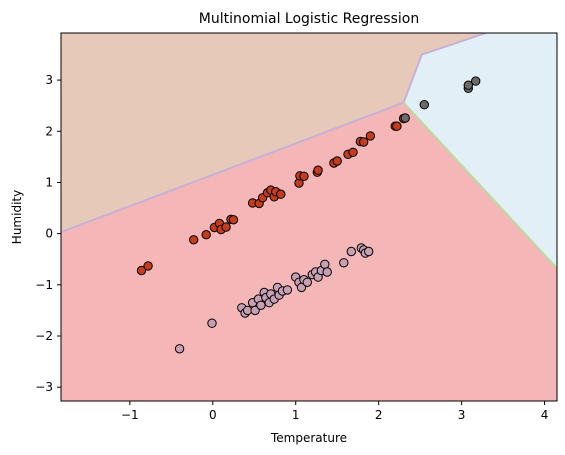 The image size is (565, 455). I want to click on y-tick-label: 2, so click(49, 131).